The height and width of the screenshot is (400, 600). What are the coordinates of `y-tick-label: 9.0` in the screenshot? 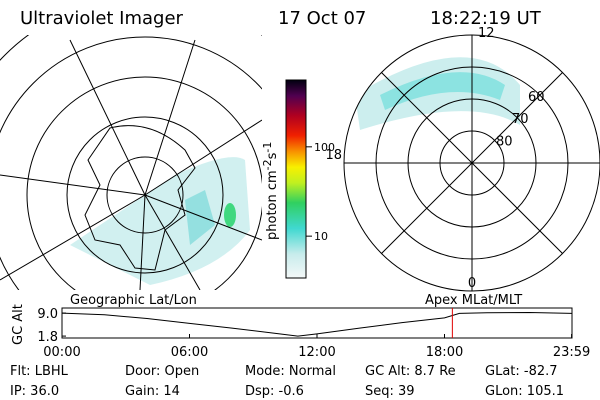 It's located at (47, 314).